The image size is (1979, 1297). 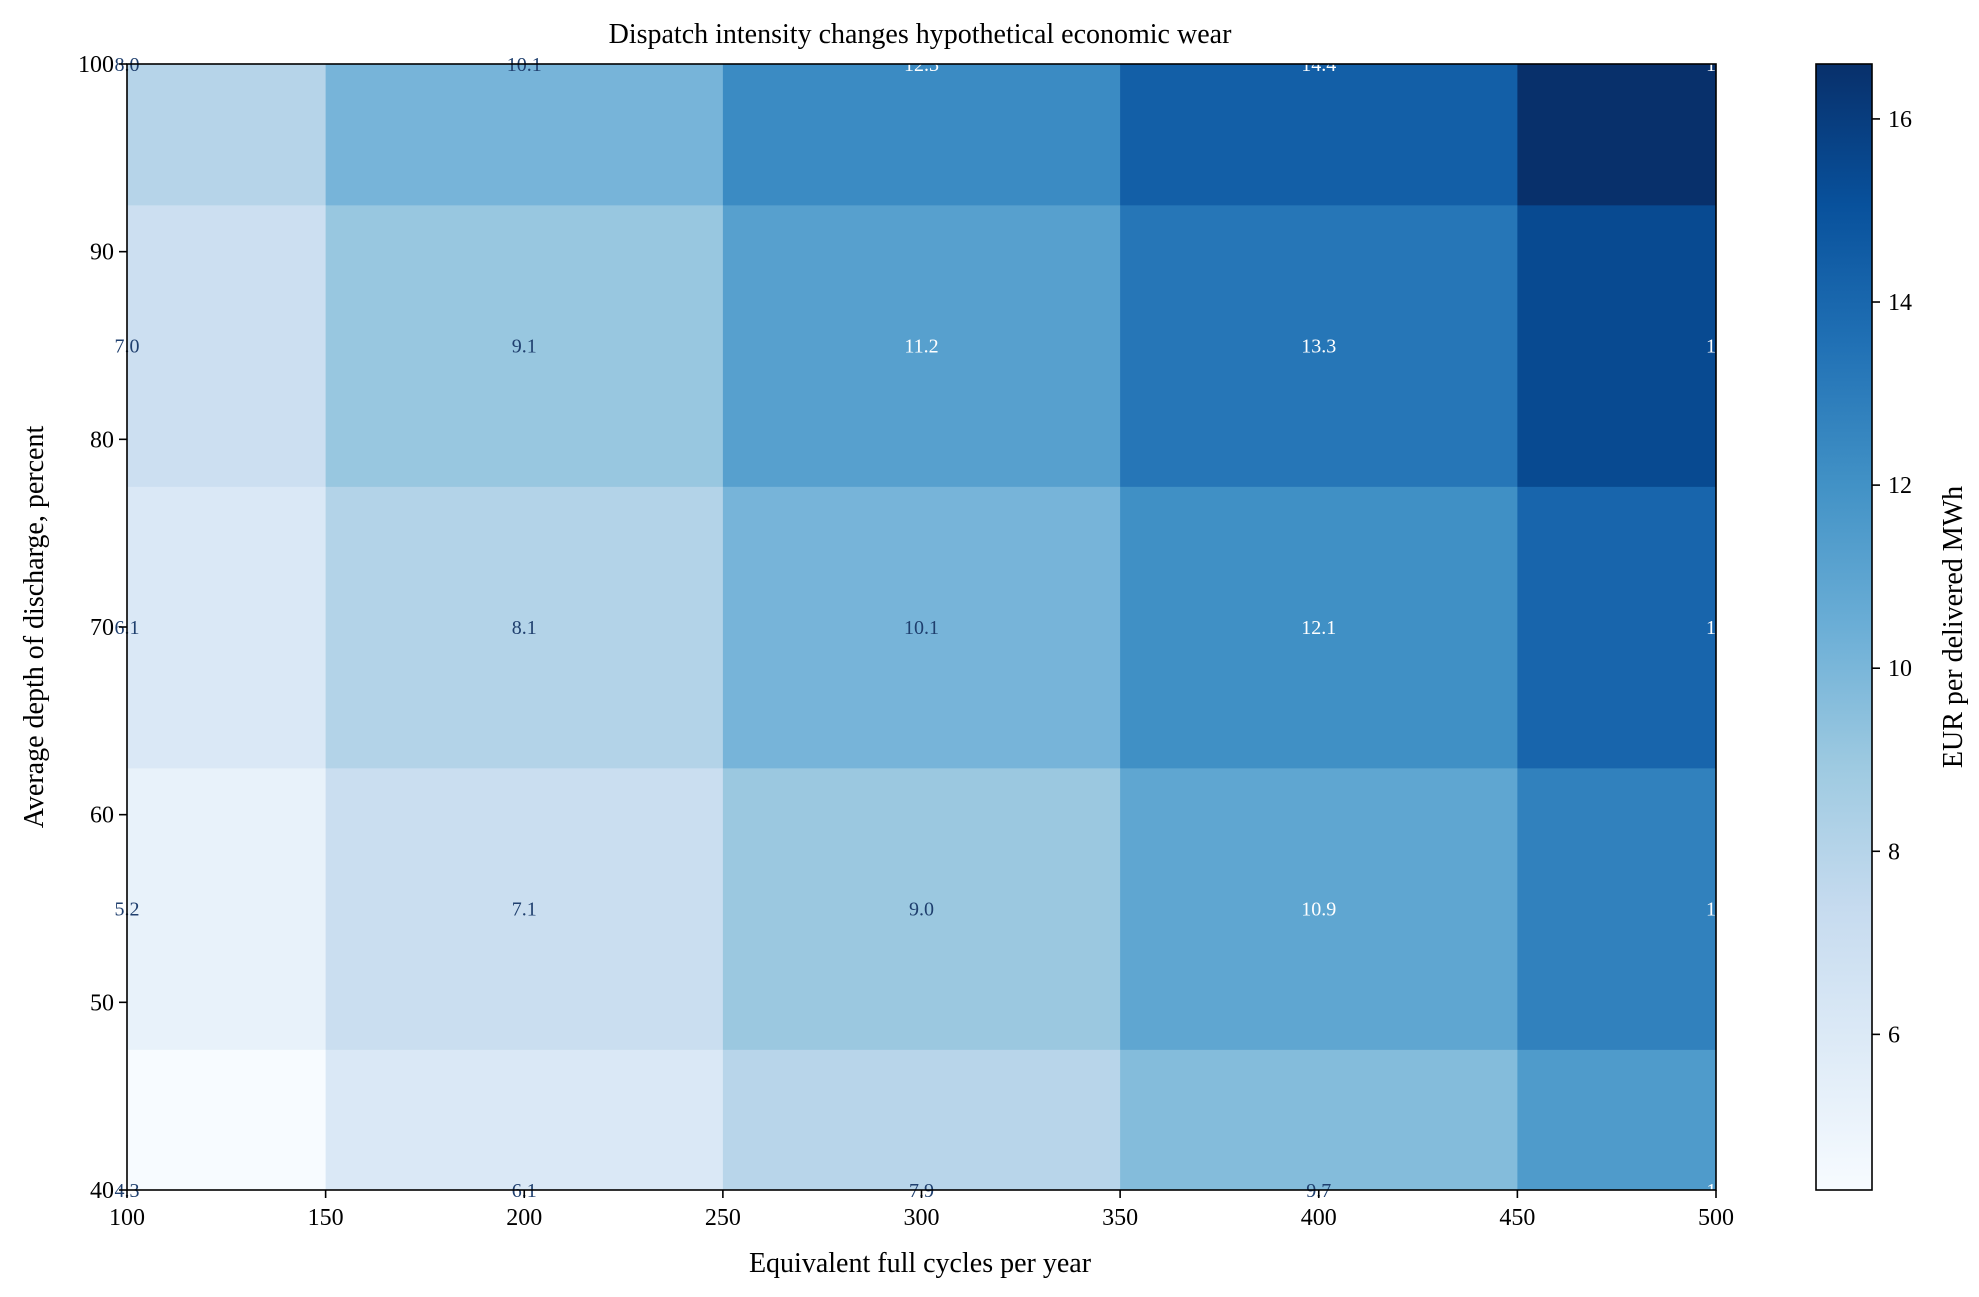 I want to click on cell-value-label: 13.3, so click(x=1318, y=347).